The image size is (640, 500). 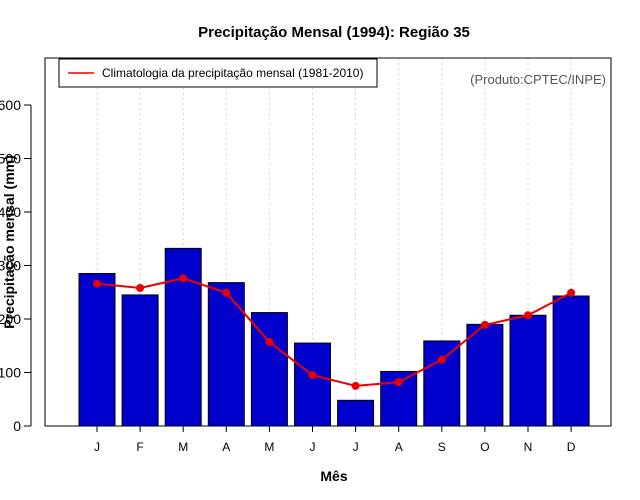 What do you see at coordinates (334, 32) in the screenshot?
I see `chart-title: Precipitação Mensal (1994): Região 35` at bounding box center [334, 32].